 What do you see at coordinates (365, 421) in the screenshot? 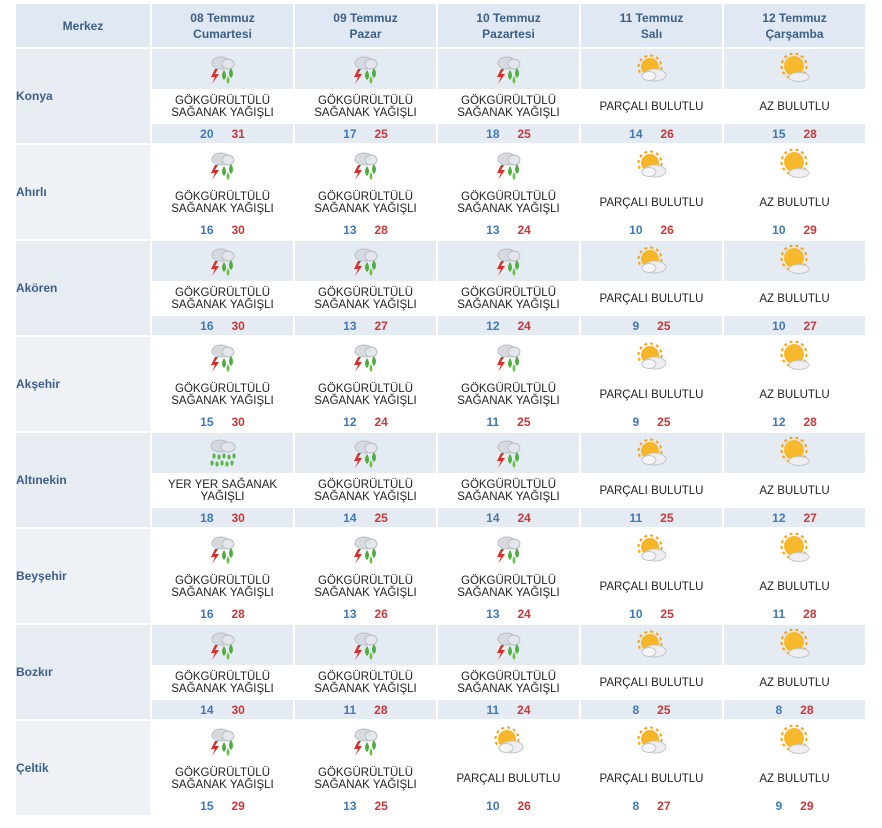
I see `temperature-pair: 12 24` at bounding box center [365, 421].